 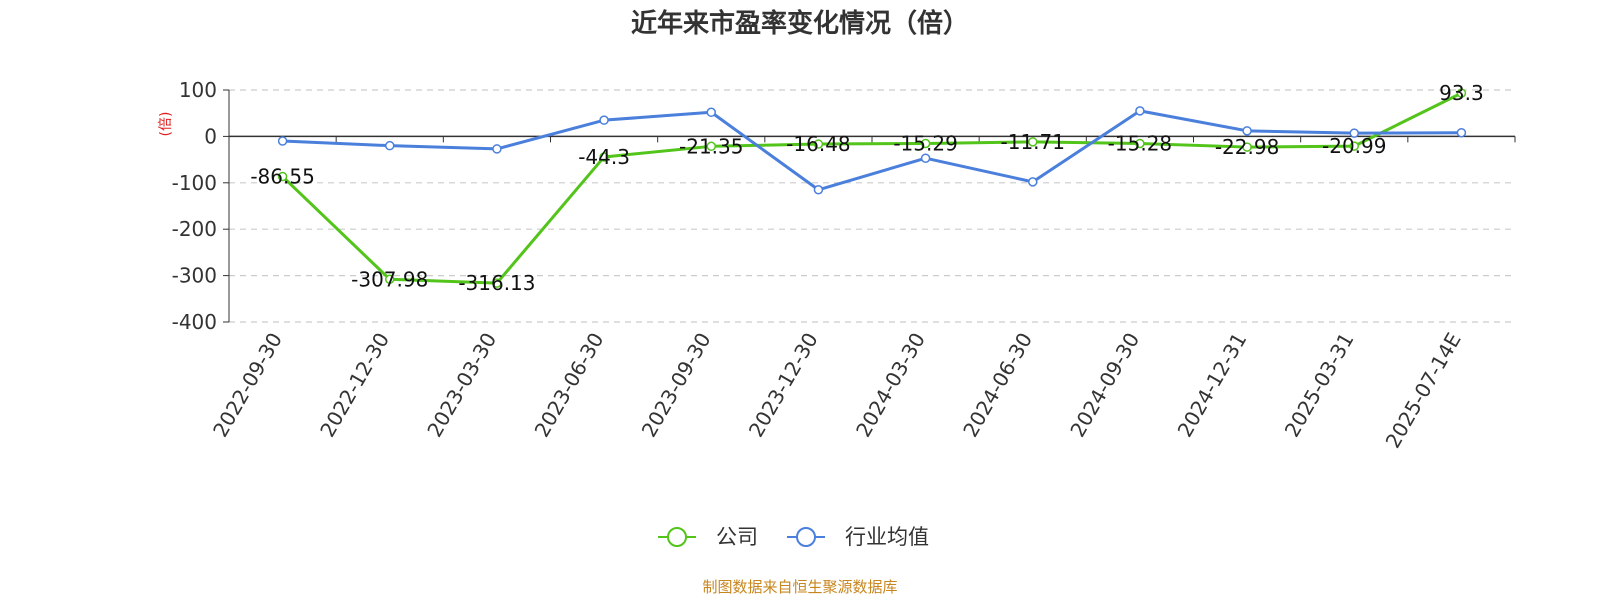 What do you see at coordinates (569, 385) in the screenshot?
I see `x-tick-label: 2023-06-30` at bounding box center [569, 385].